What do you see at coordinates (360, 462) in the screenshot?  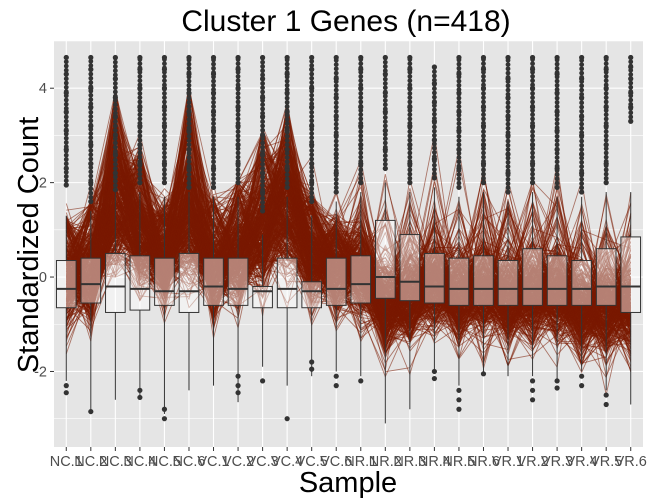 I see `x-tick-label: NR.1` at bounding box center [360, 462].